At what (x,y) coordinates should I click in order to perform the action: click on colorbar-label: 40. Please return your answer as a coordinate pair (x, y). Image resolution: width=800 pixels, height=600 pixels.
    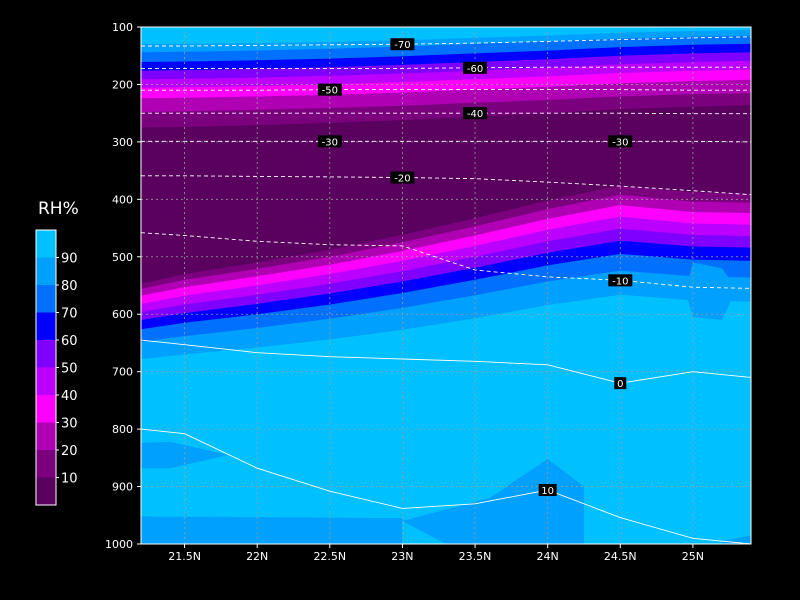
    Looking at the image, I should click on (69, 396).